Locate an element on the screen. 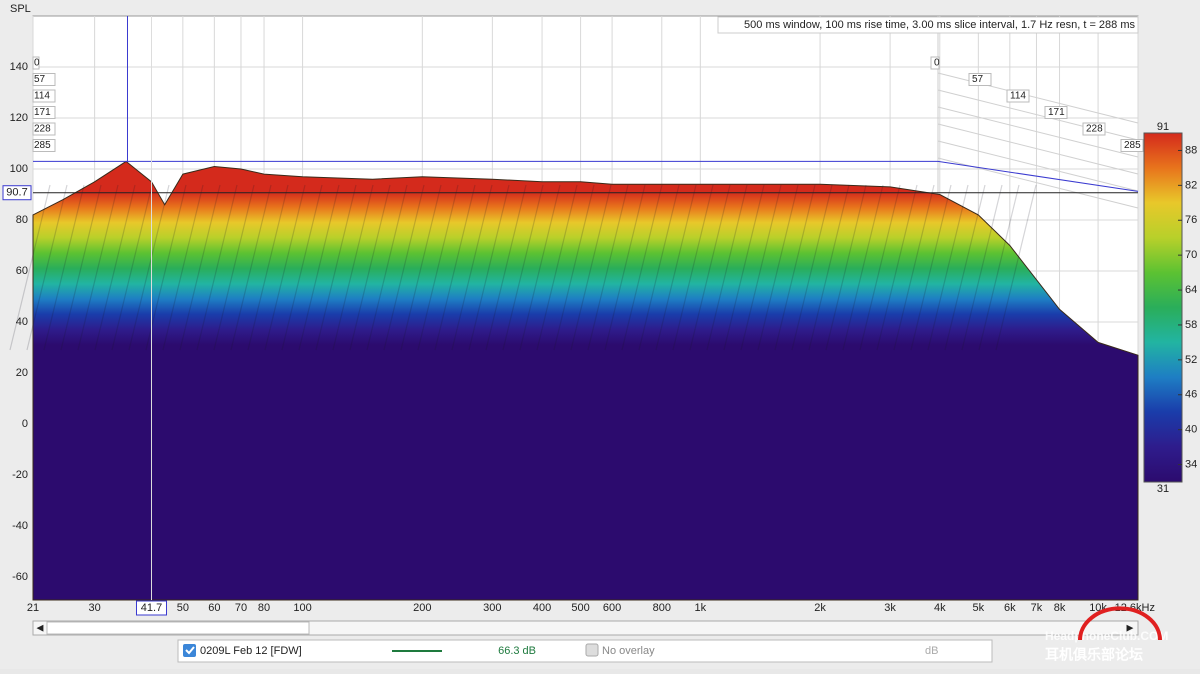  back-plane-line is located at coordinates (586, 176).